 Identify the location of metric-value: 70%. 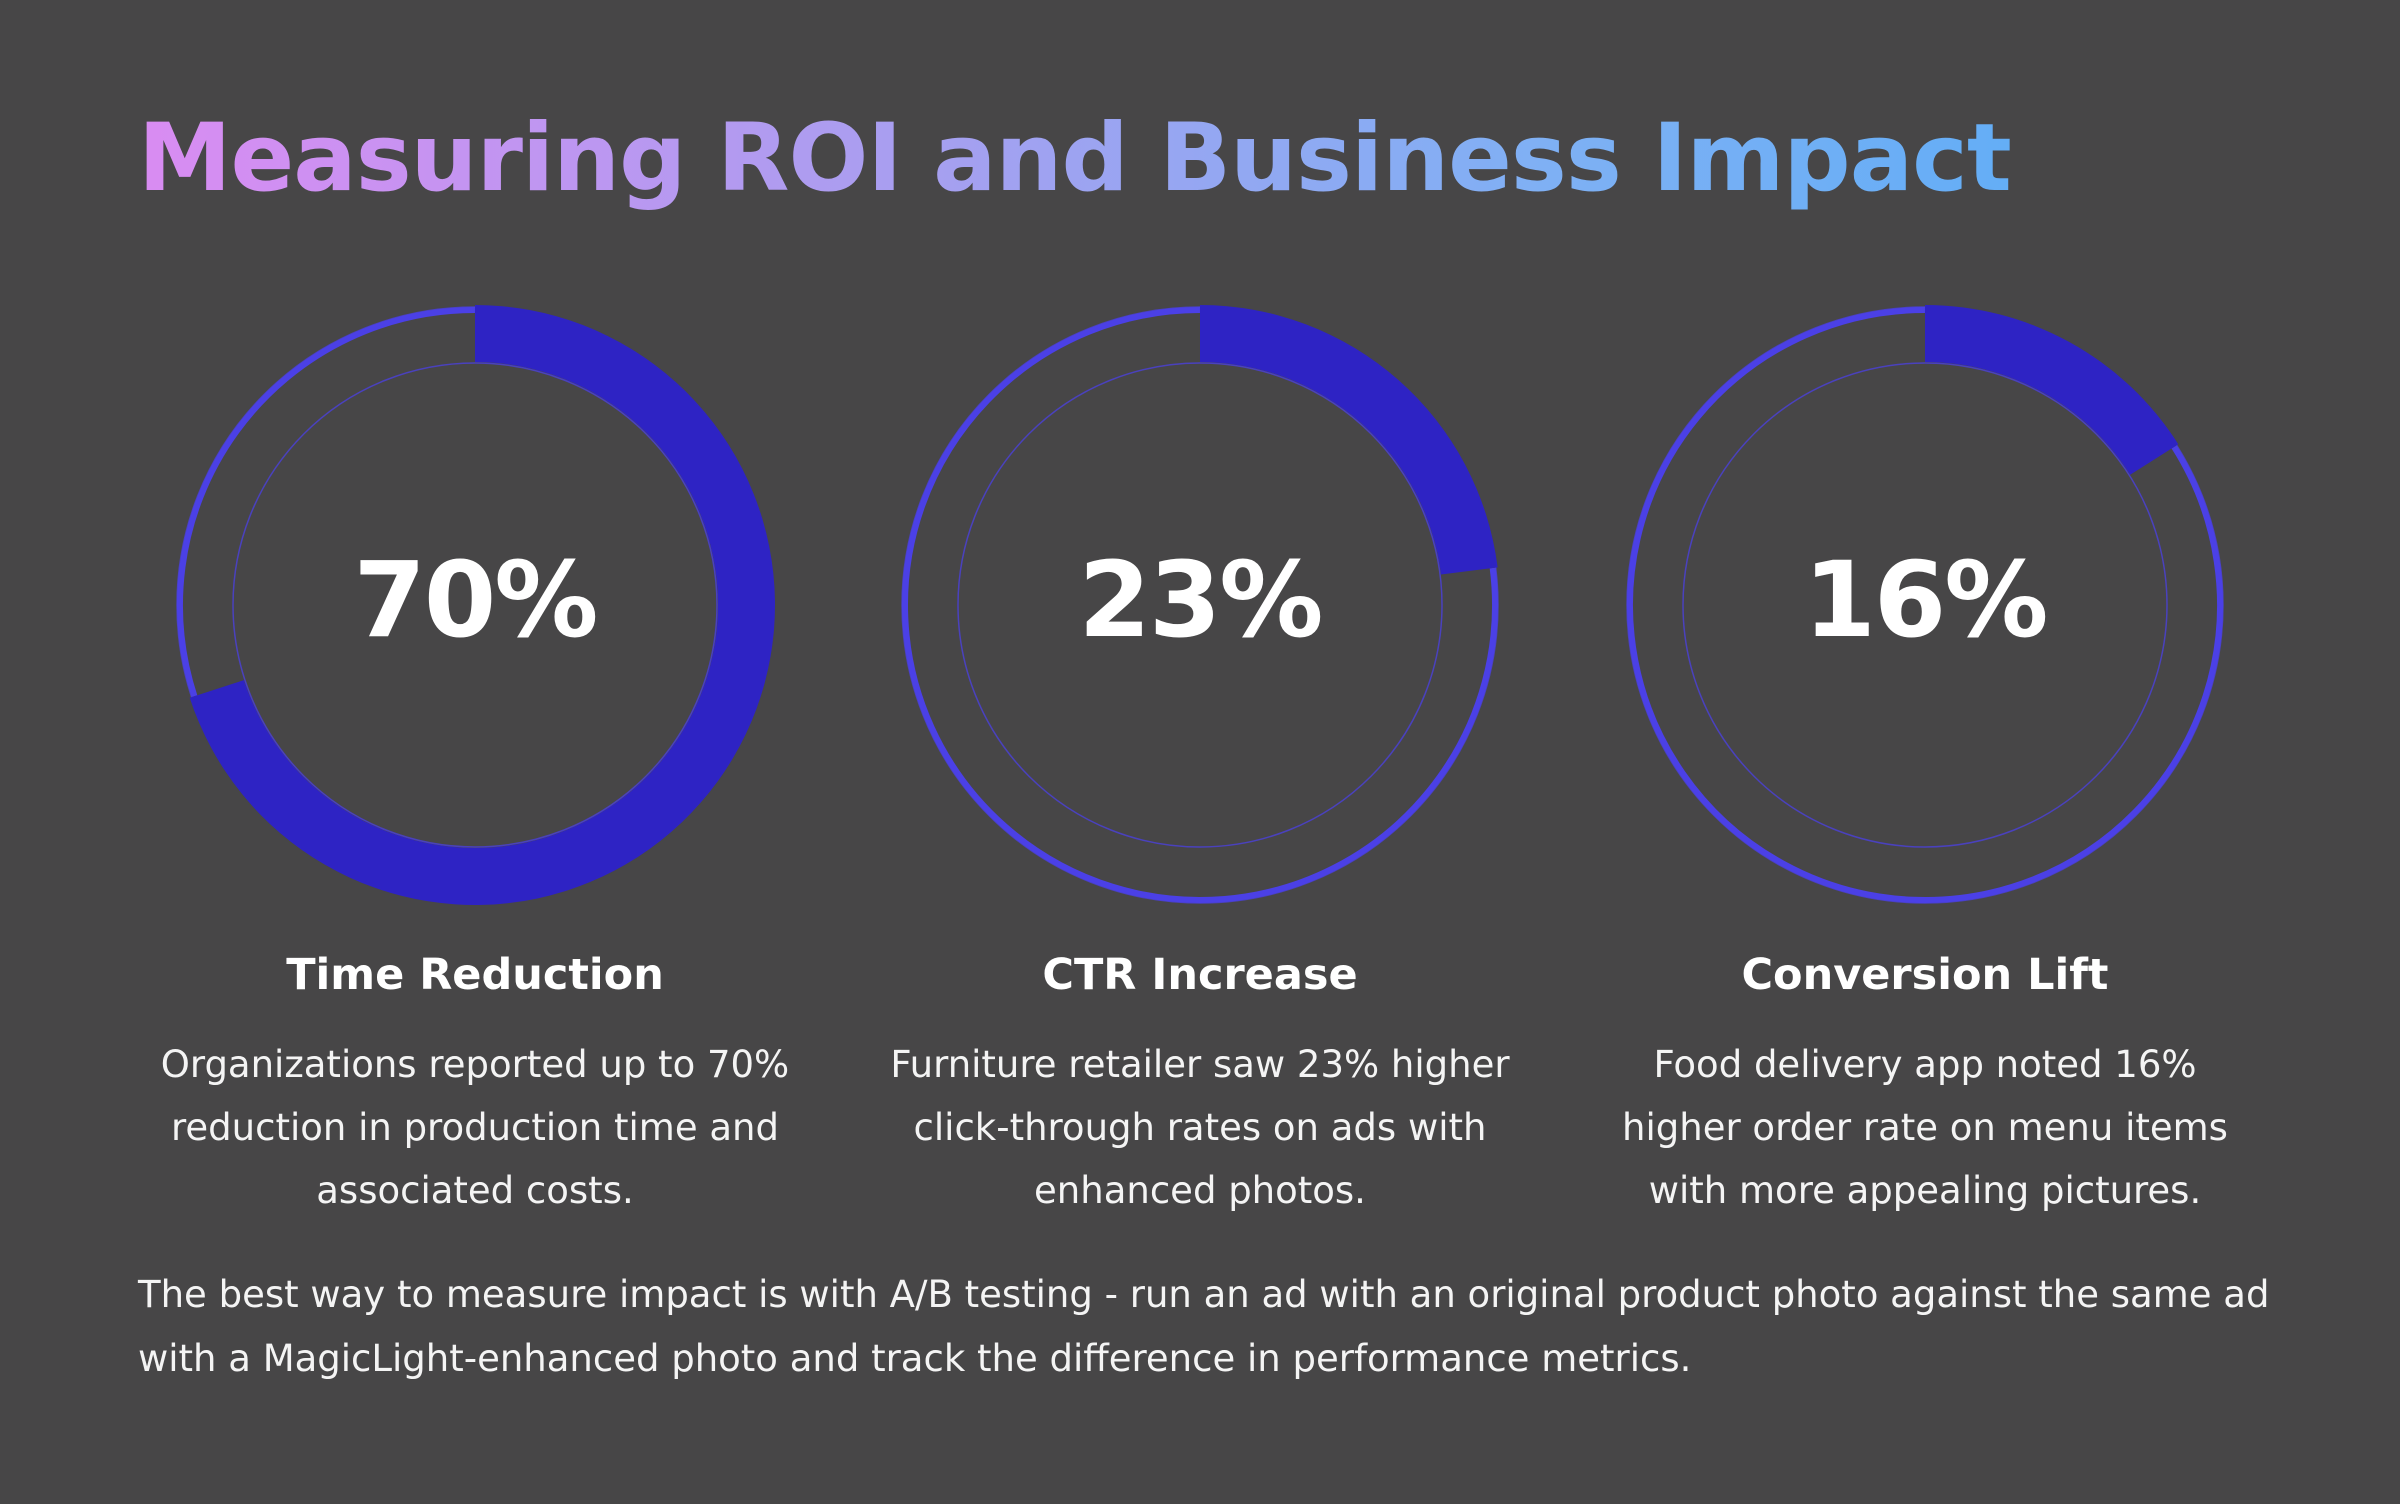
(476, 600).